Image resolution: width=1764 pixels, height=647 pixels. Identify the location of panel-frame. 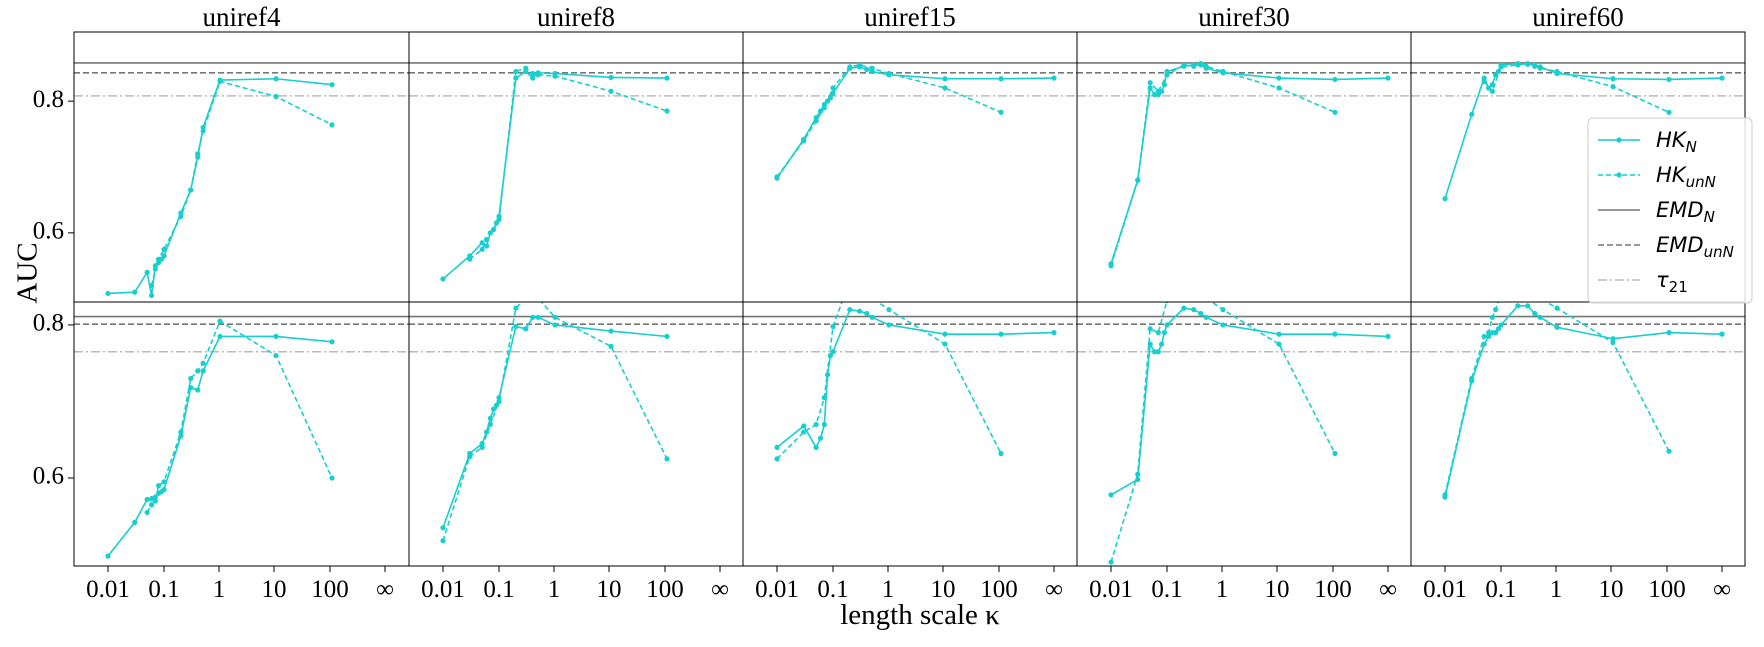
(1244, 434).